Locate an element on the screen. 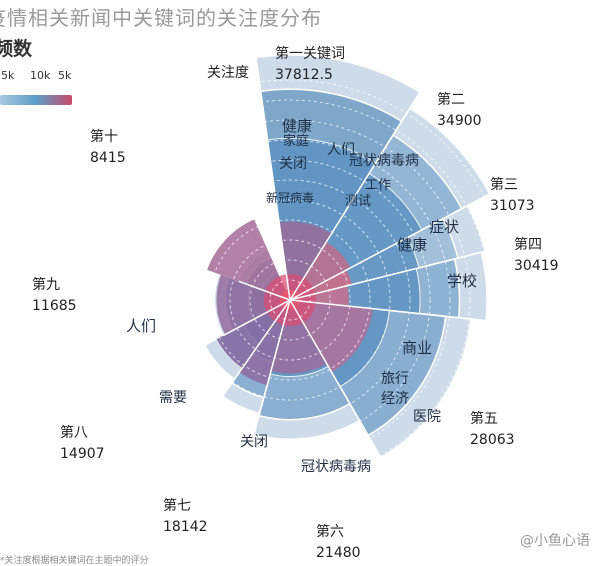  legend-color-bar is located at coordinates (36, 100).